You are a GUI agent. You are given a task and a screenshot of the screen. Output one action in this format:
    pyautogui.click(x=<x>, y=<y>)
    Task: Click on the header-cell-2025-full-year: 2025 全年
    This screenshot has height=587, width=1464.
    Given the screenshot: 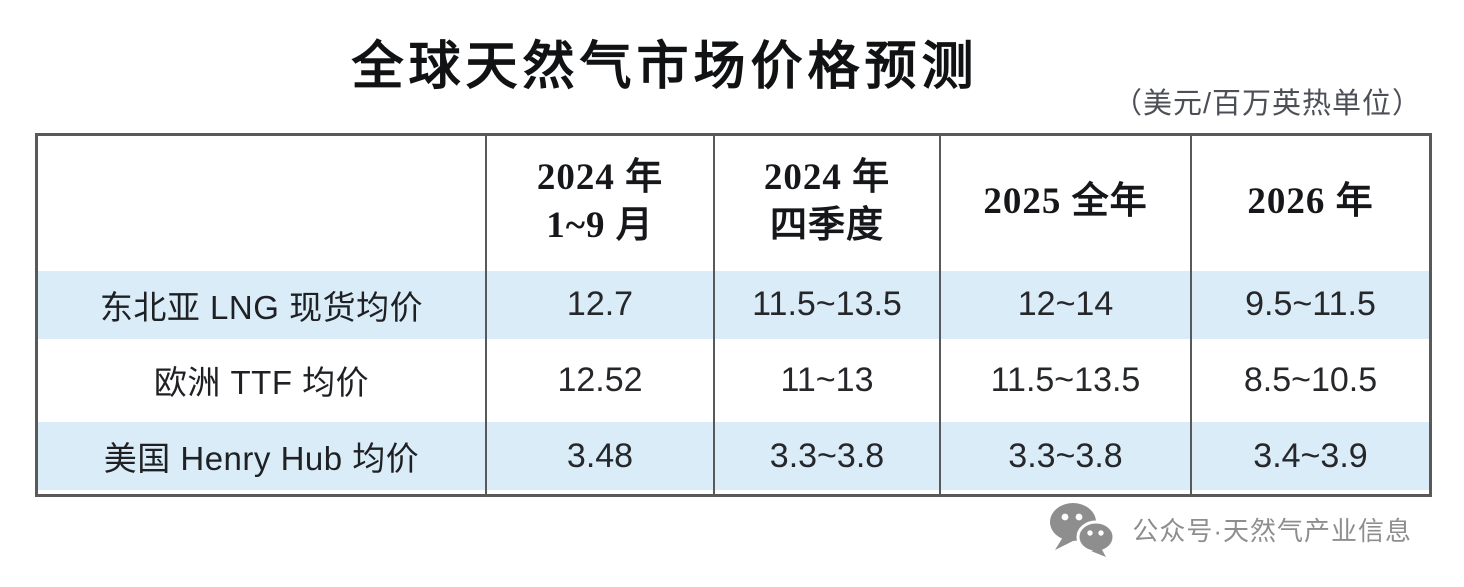 What is the action you would take?
    pyautogui.click(x=1066, y=201)
    